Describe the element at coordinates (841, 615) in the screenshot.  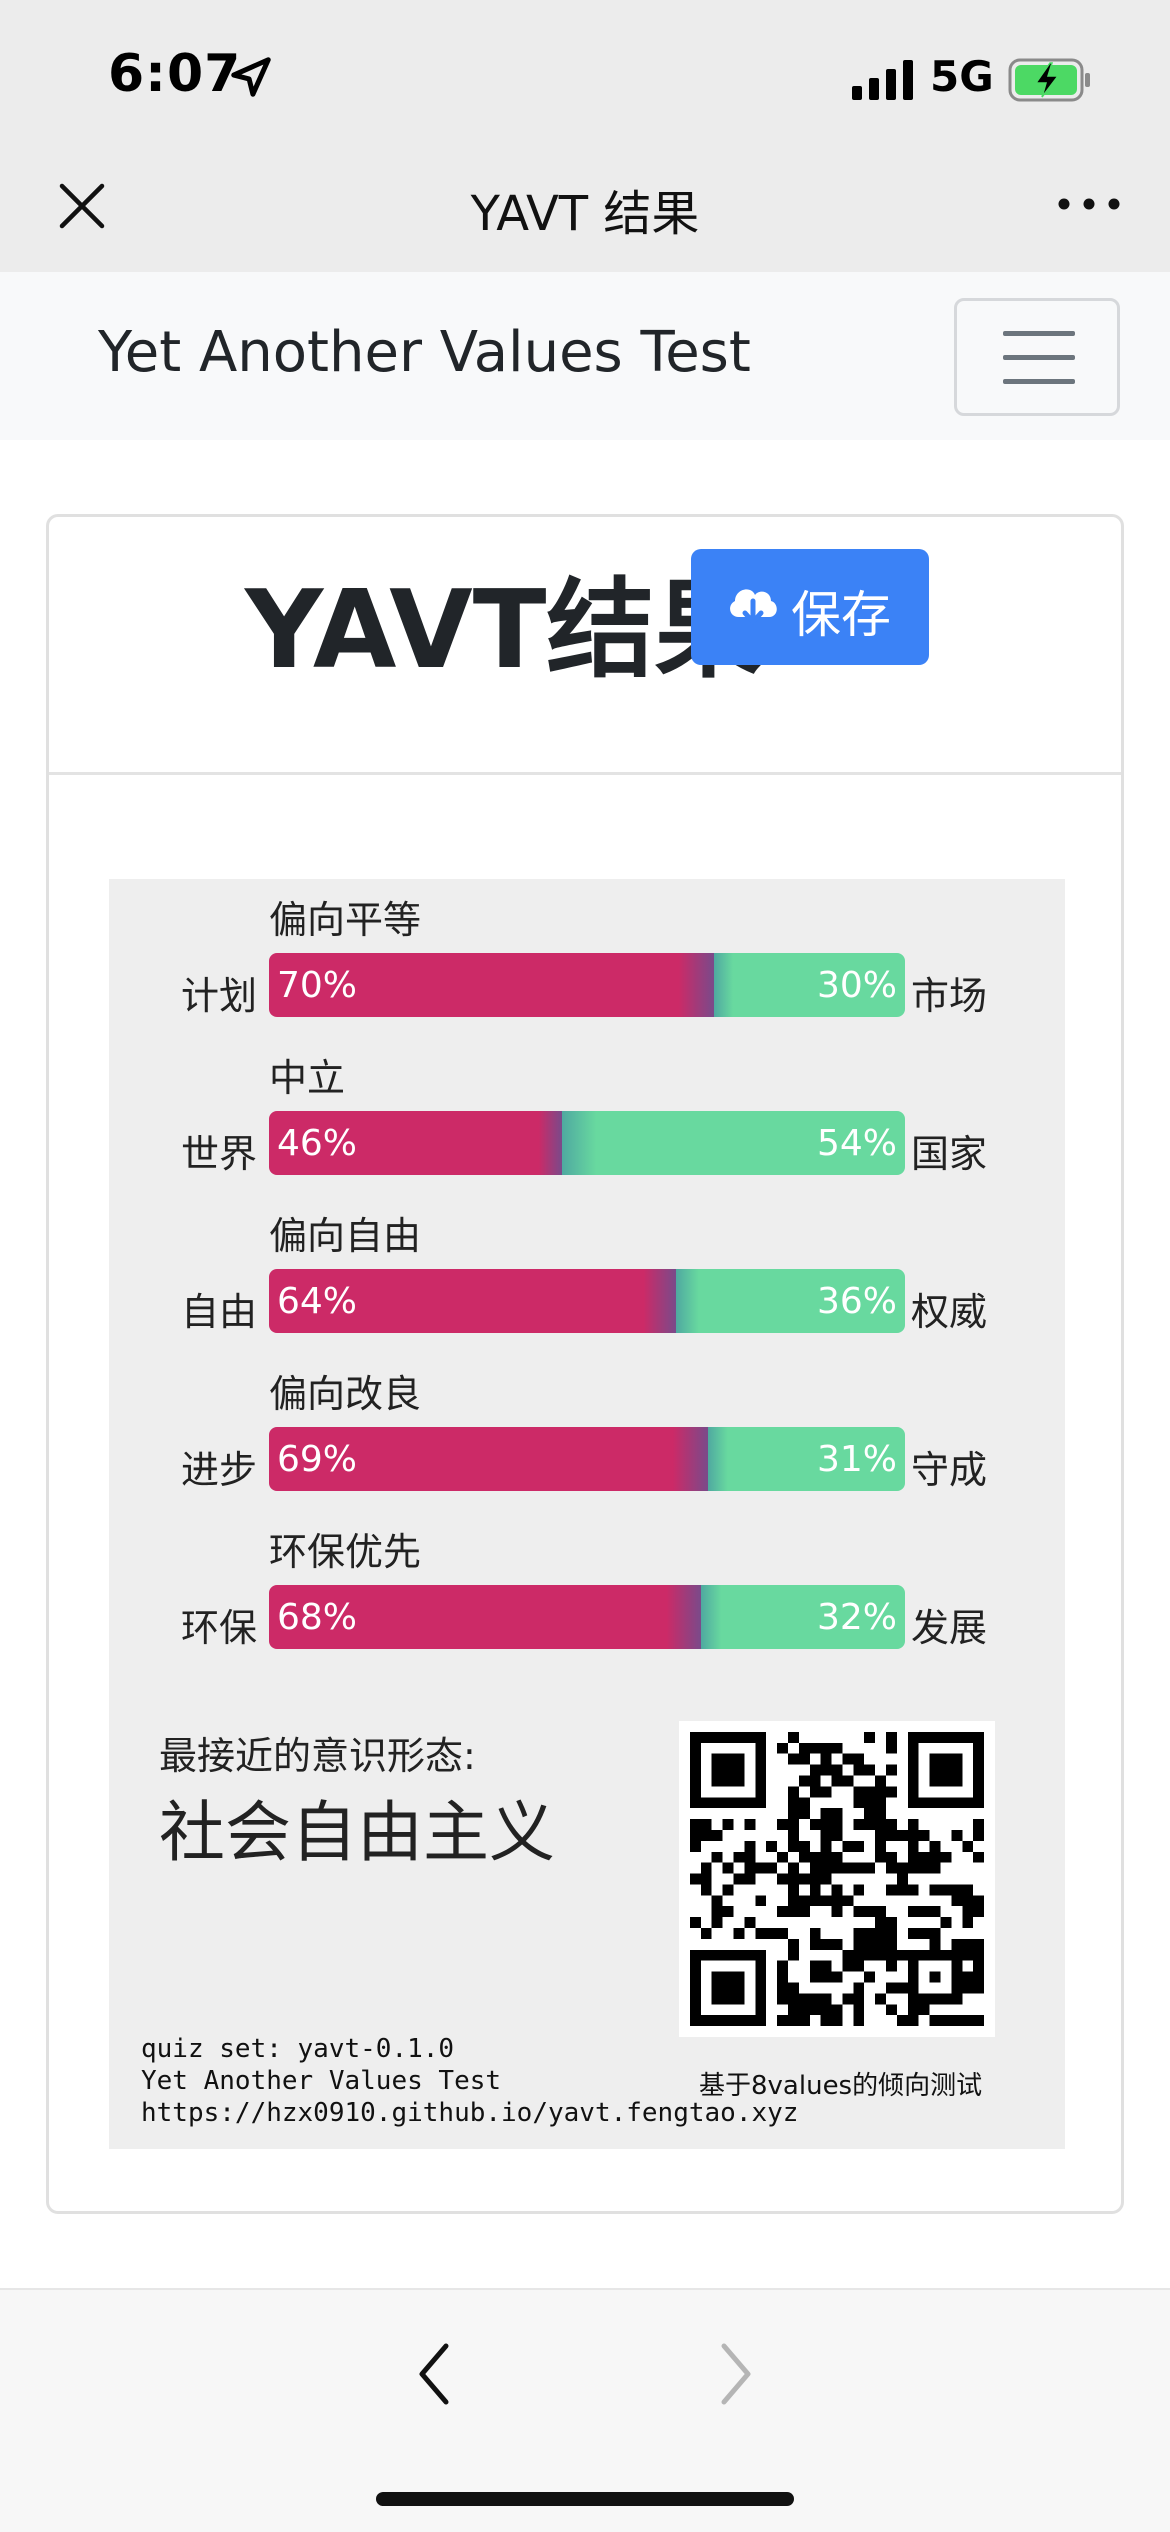
I see `save-button-label: 保存` at that location.